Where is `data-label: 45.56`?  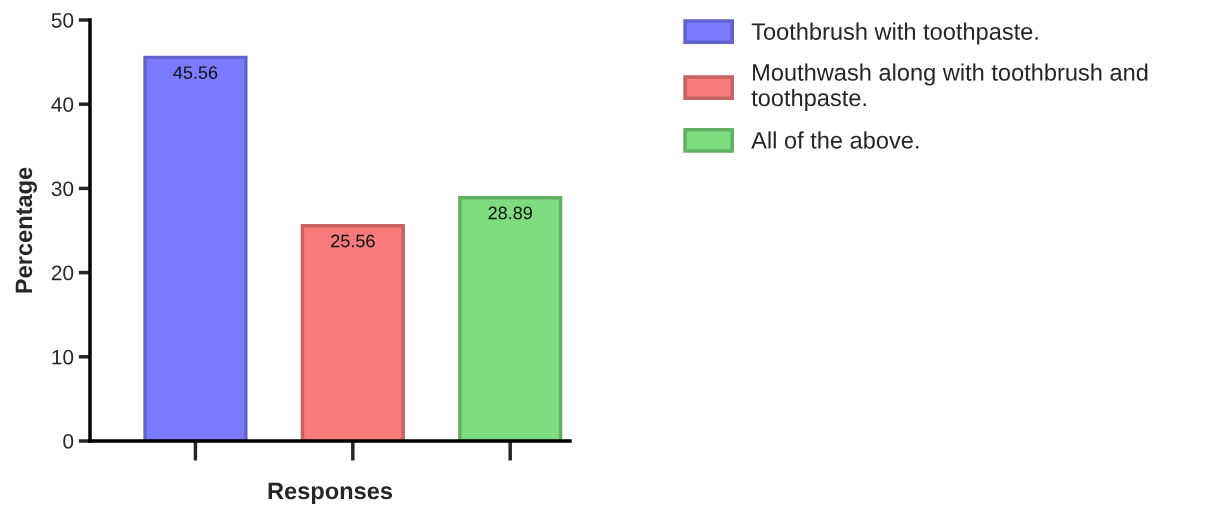
data-label: 45.56 is located at coordinates (195, 72).